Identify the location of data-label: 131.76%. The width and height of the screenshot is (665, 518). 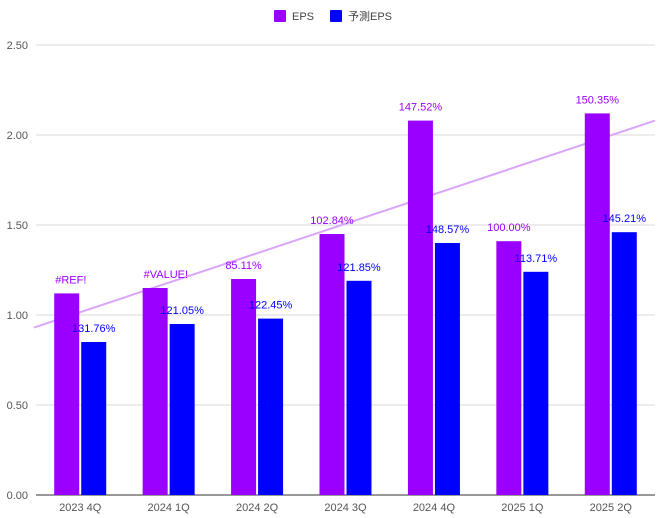
(94, 329).